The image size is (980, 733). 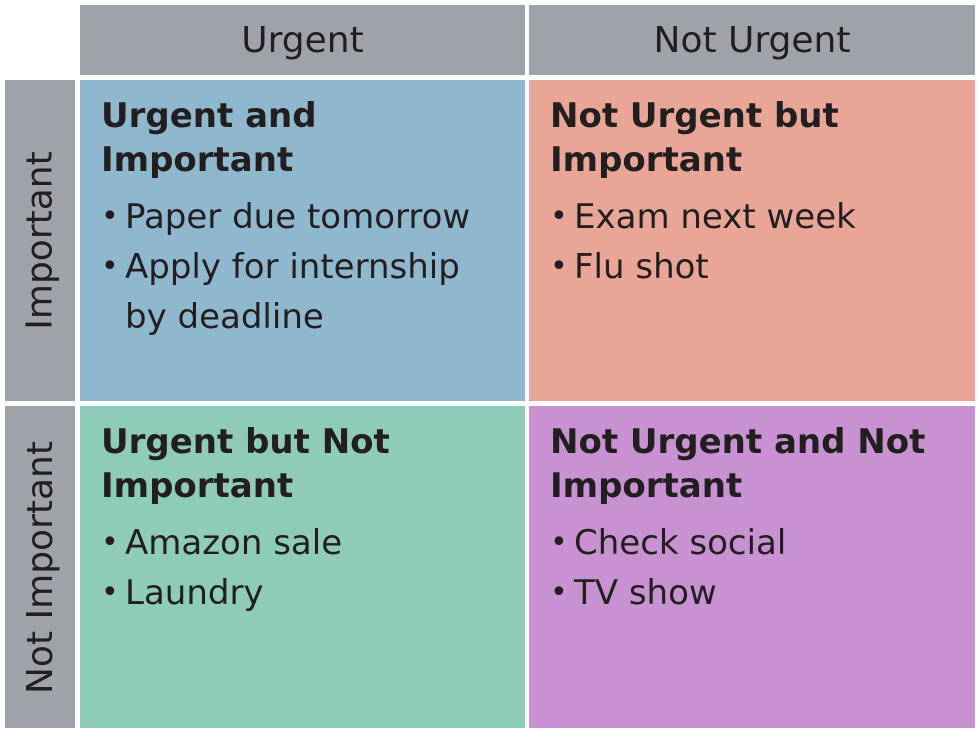 What do you see at coordinates (245, 464) in the screenshot?
I see `quadrant-title: Urgent but Not Important` at bounding box center [245, 464].